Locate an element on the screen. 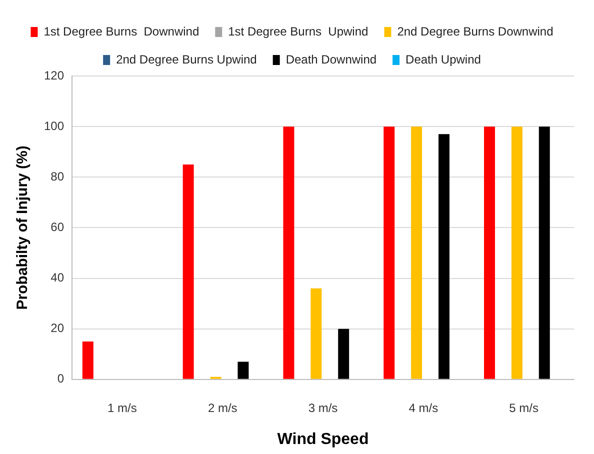 This screenshot has width=594, height=454. y-tick-label: 20 is located at coordinates (57, 328).